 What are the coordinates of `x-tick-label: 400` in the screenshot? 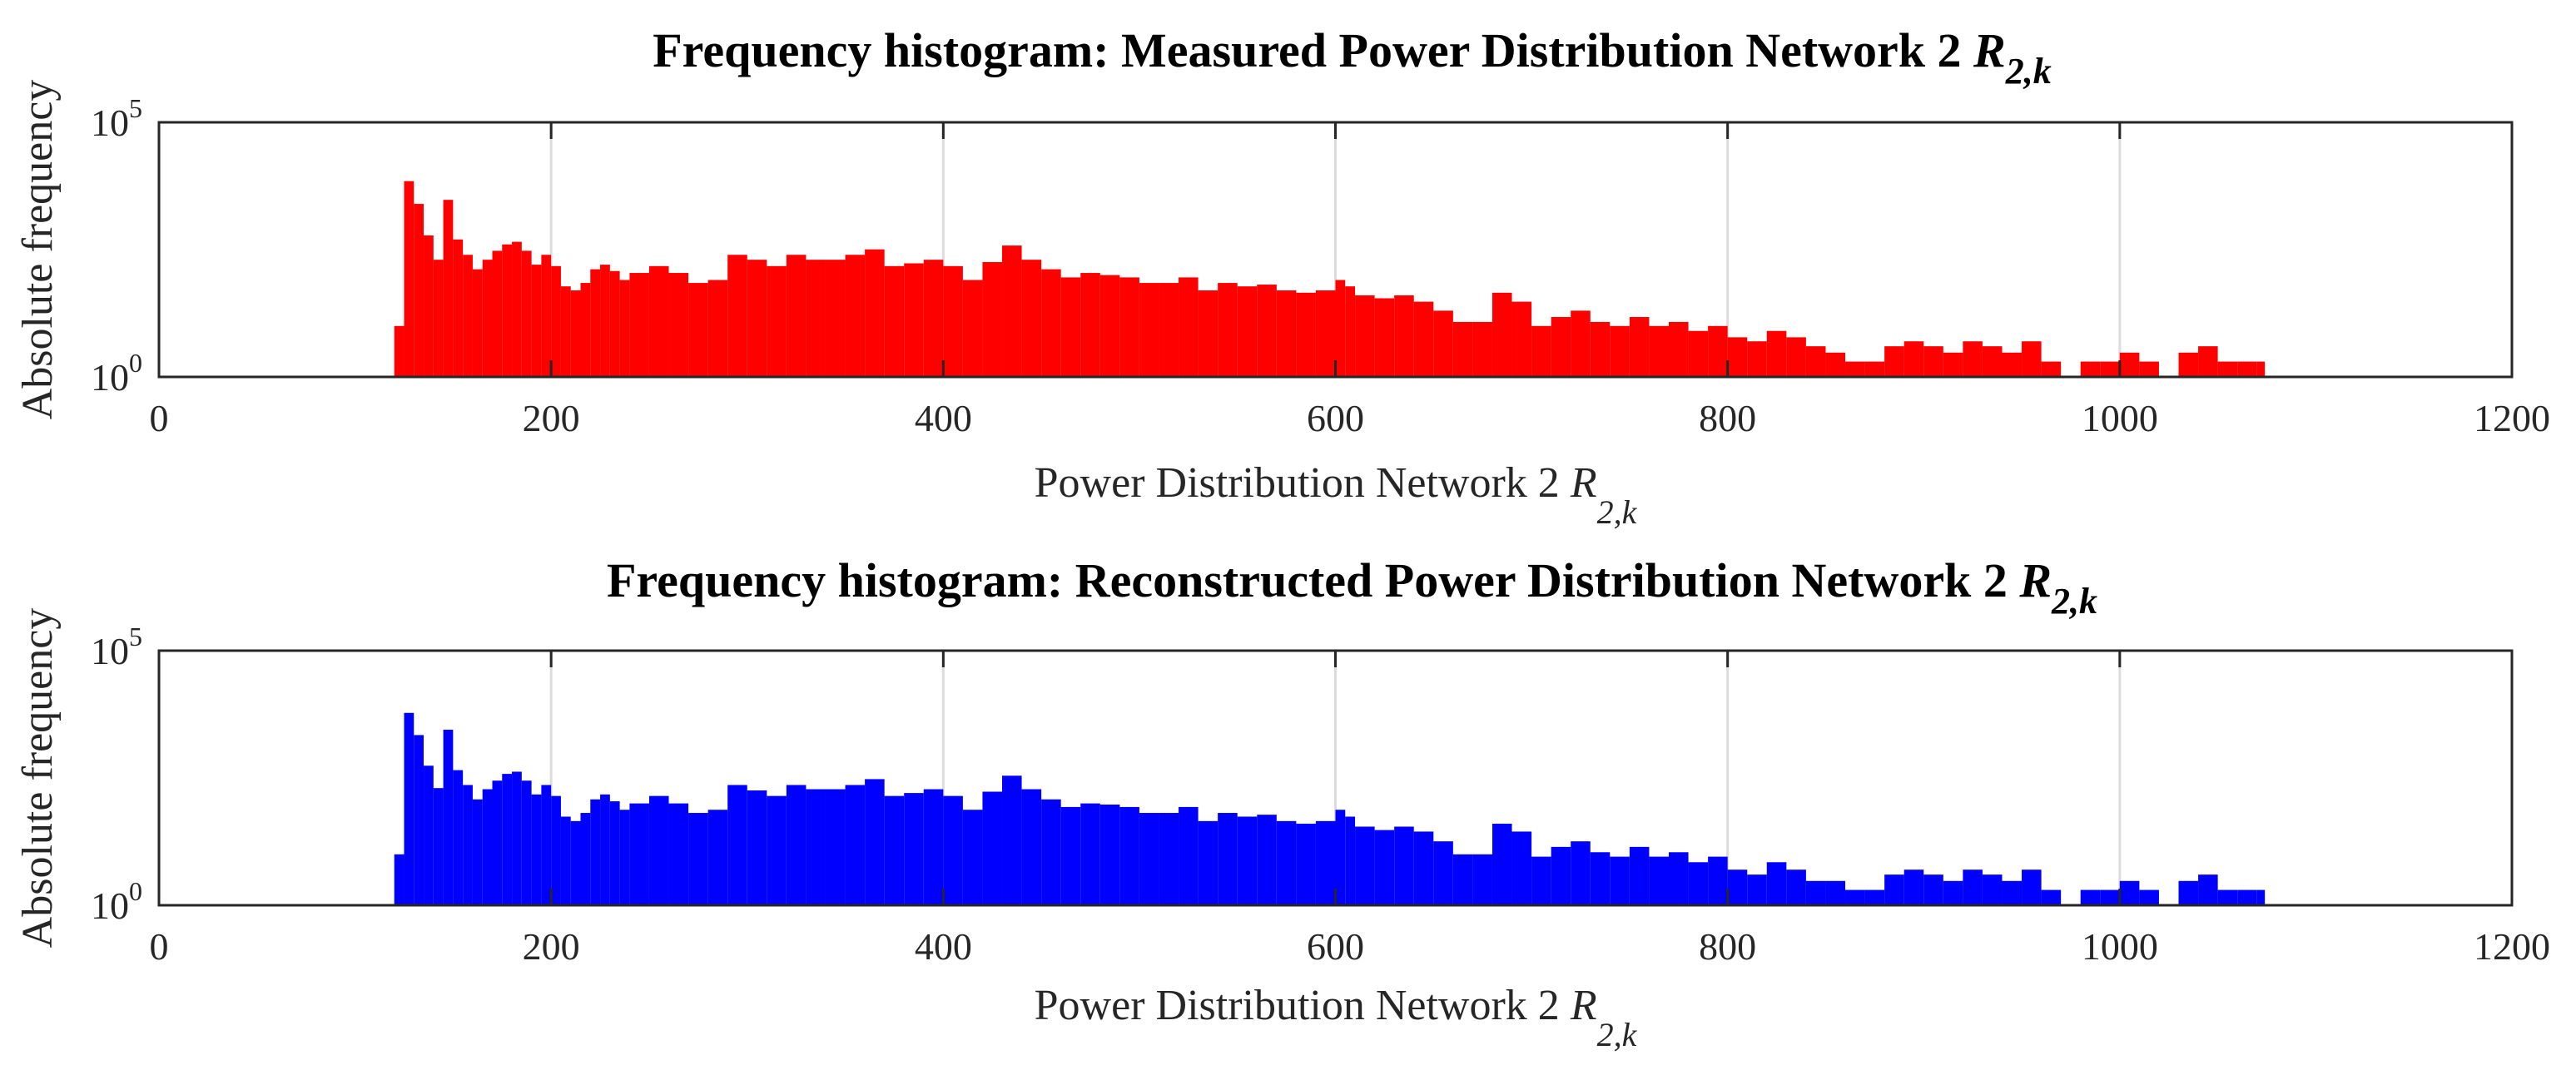 It's located at (943, 946).